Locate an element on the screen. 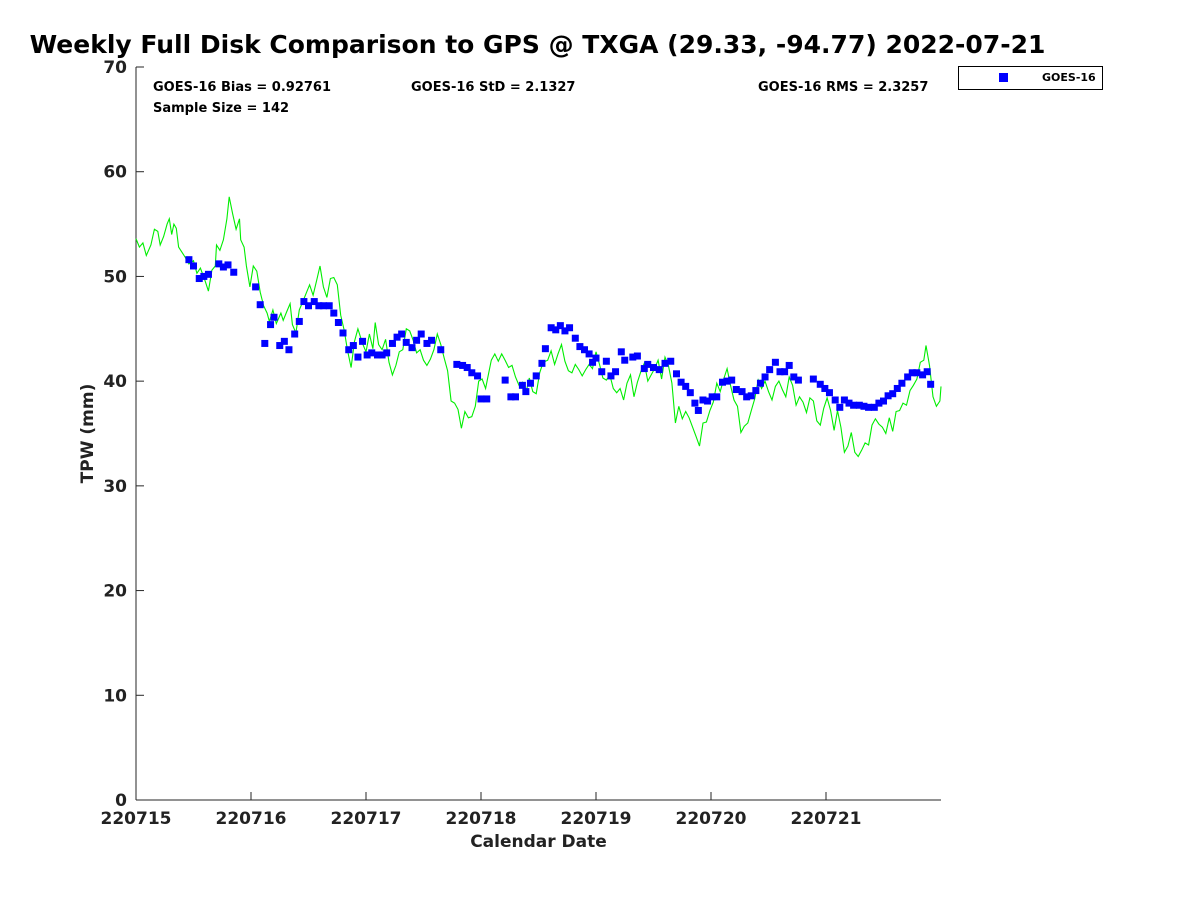 The width and height of the screenshot is (1200, 900). x-tick-label: 220716 is located at coordinates (251, 819).